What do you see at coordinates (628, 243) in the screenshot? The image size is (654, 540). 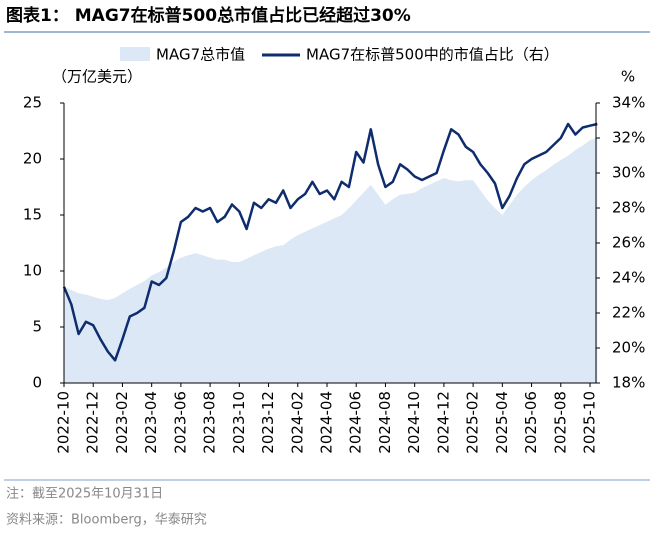 I see `y2-tick-label: 26%` at bounding box center [628, 243].